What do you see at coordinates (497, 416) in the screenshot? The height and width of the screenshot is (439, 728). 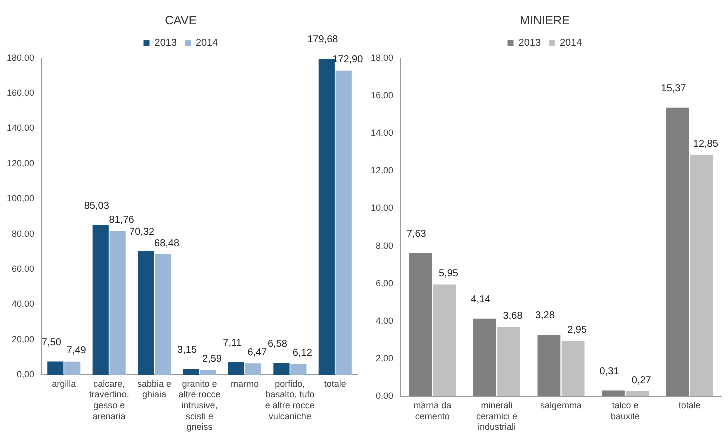 I see `x-tick-label: minerali ceramici e industriali` at bounding box center [497, 416].